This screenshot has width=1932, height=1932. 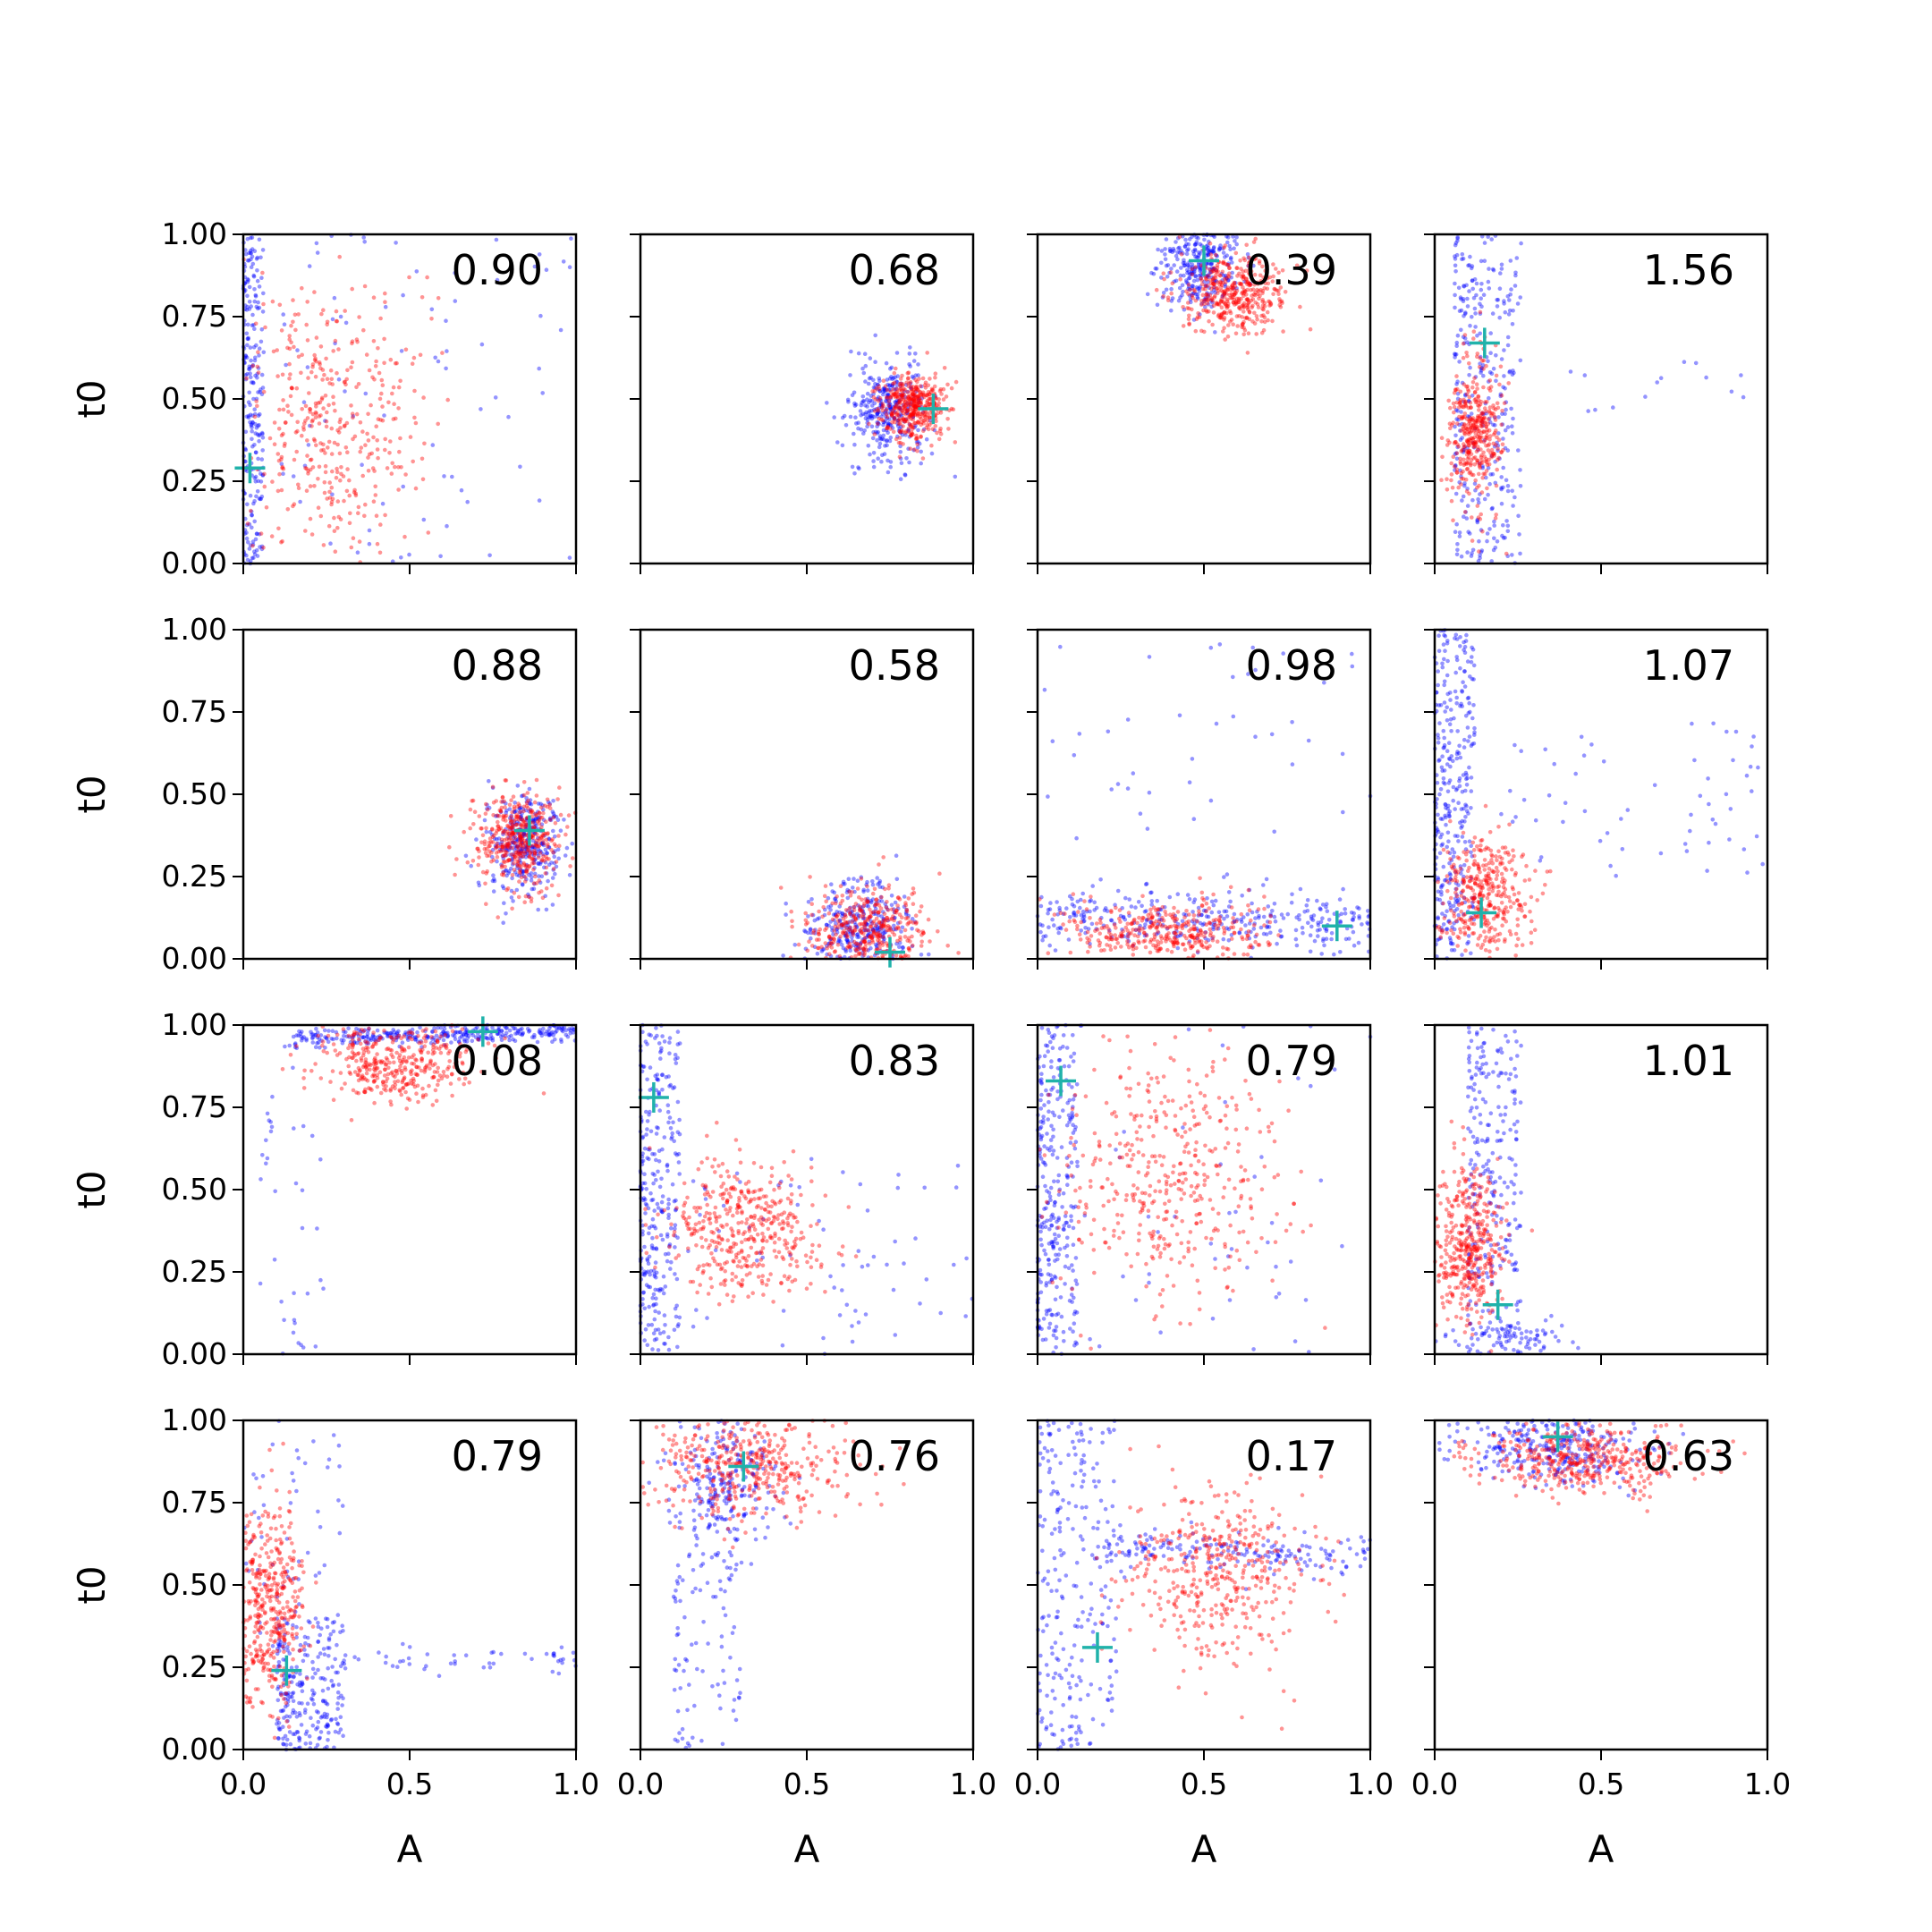 I want to click on y-axis-label: t0, so click(x=92, y=794).